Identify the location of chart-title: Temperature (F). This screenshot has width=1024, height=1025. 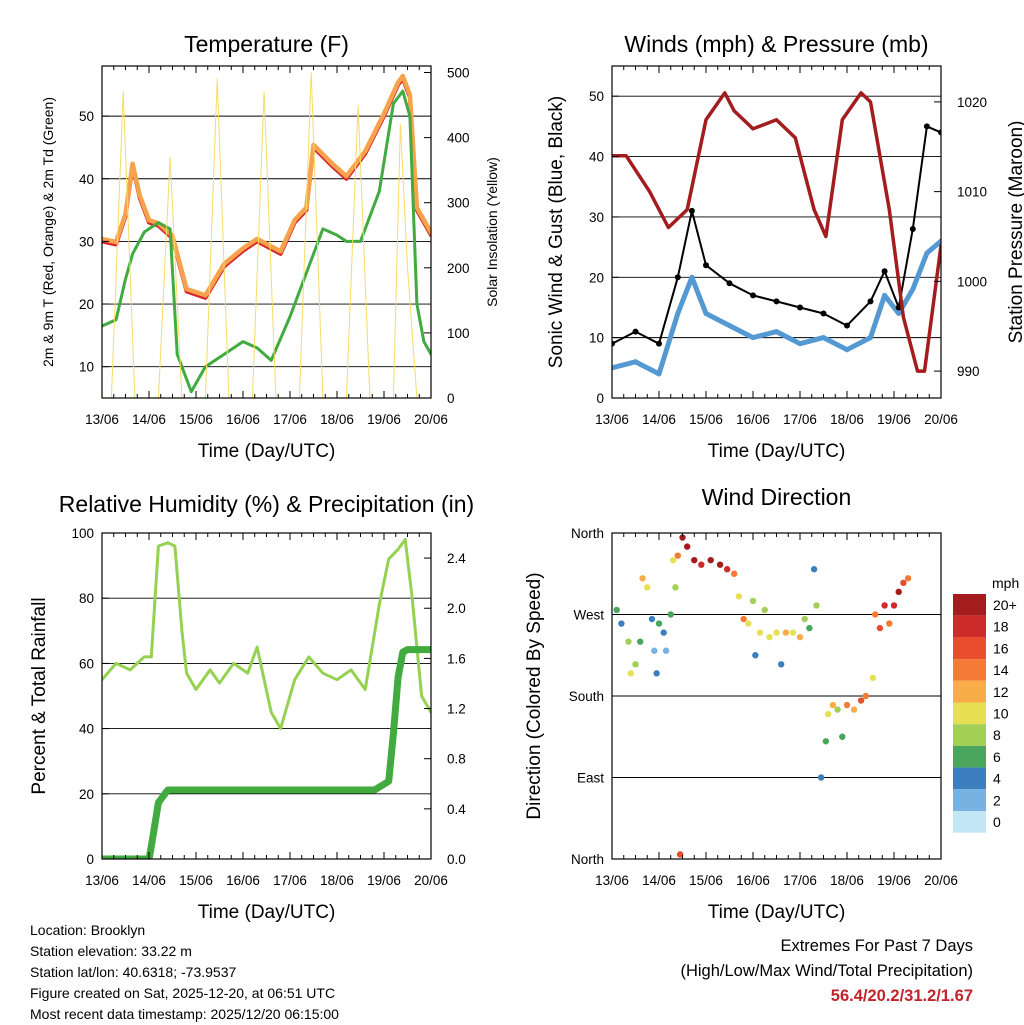
(266, 44).